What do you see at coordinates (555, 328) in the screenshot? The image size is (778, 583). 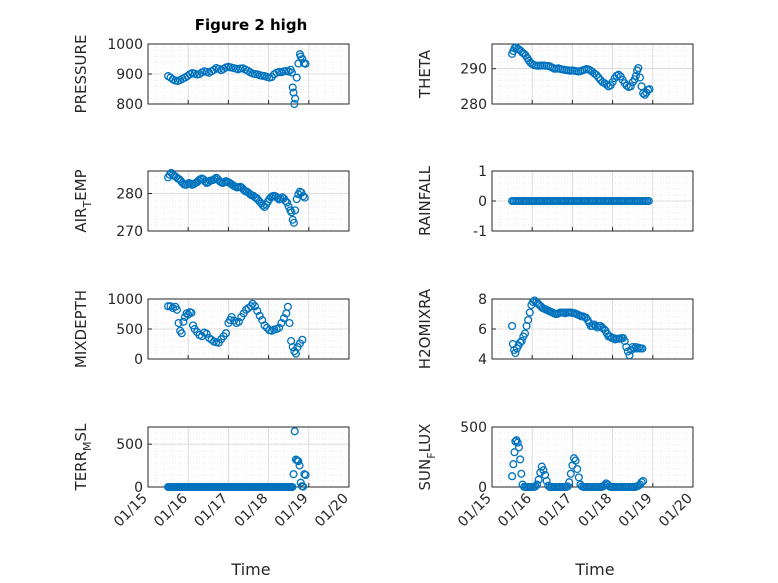 I see `subplot-h2omixra: 4 6 8 H2OMIXRA` at bounding box center [555, 328].